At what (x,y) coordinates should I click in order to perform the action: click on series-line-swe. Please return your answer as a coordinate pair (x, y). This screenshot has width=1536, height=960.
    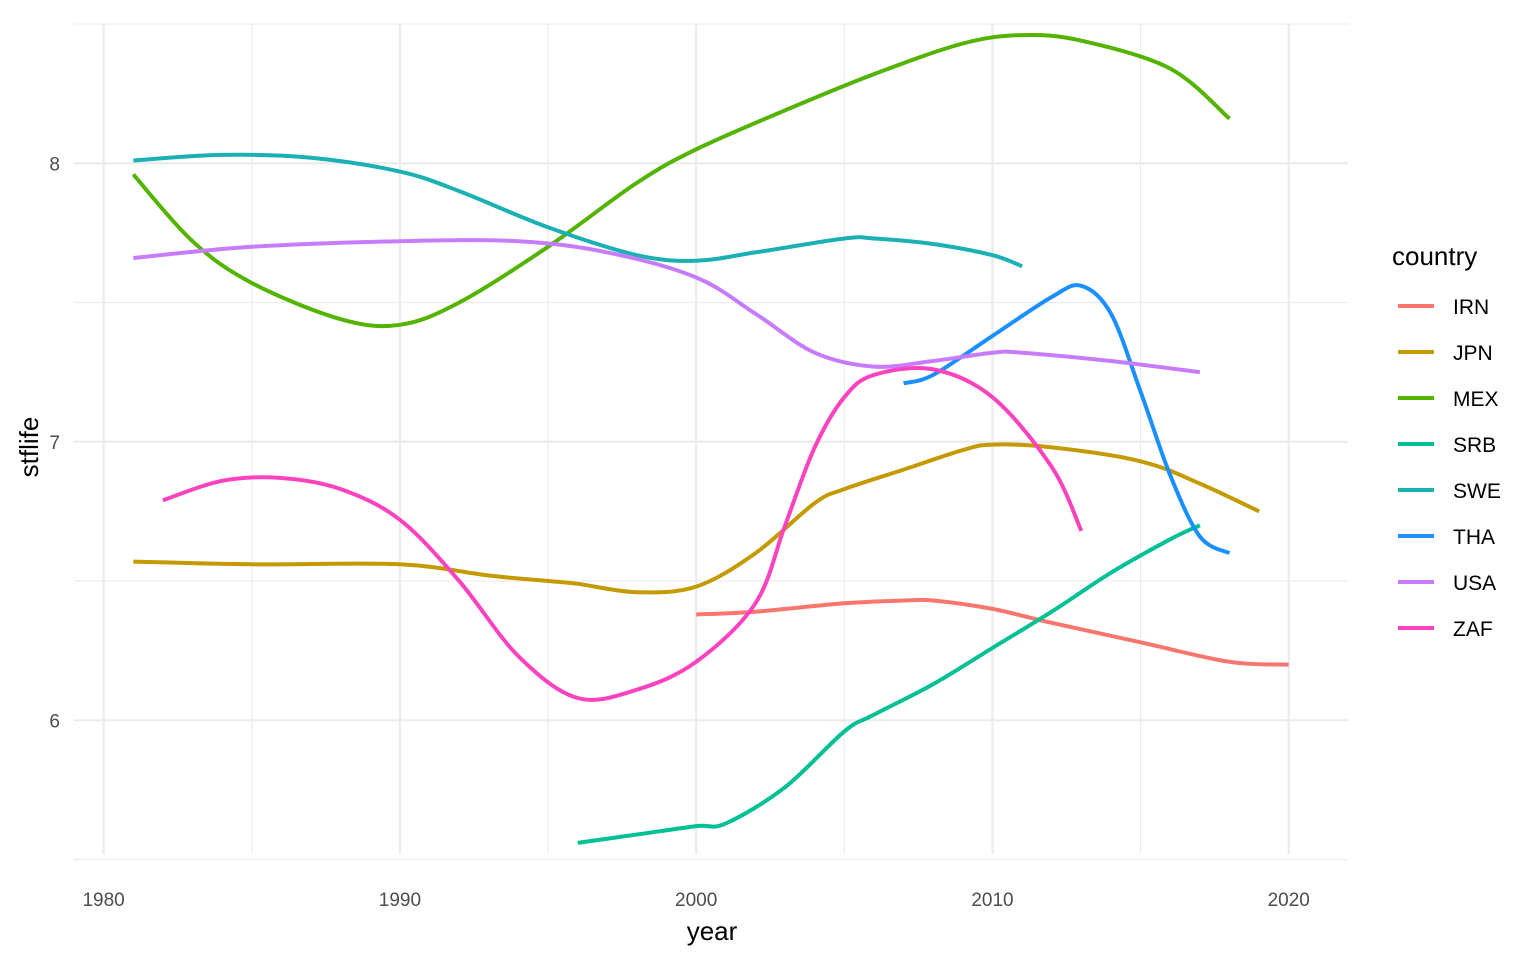
    Looking at the image, I should click on (578, 210).